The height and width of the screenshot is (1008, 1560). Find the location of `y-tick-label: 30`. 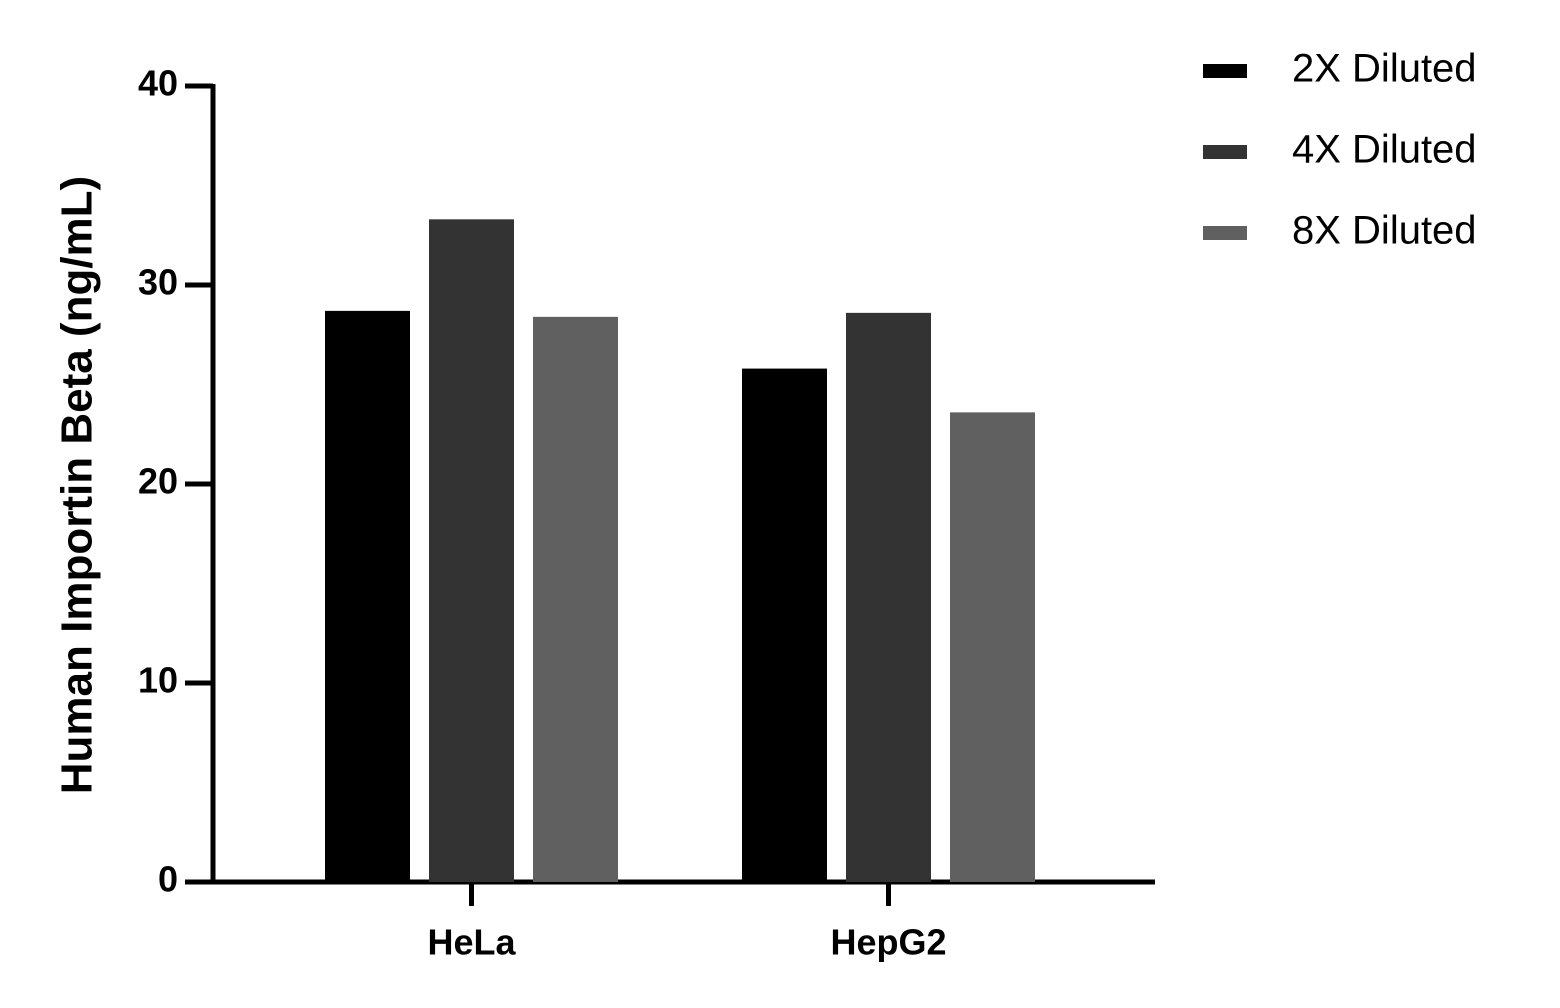

y-tick-label: 30 is located at coordinates (158, 282).